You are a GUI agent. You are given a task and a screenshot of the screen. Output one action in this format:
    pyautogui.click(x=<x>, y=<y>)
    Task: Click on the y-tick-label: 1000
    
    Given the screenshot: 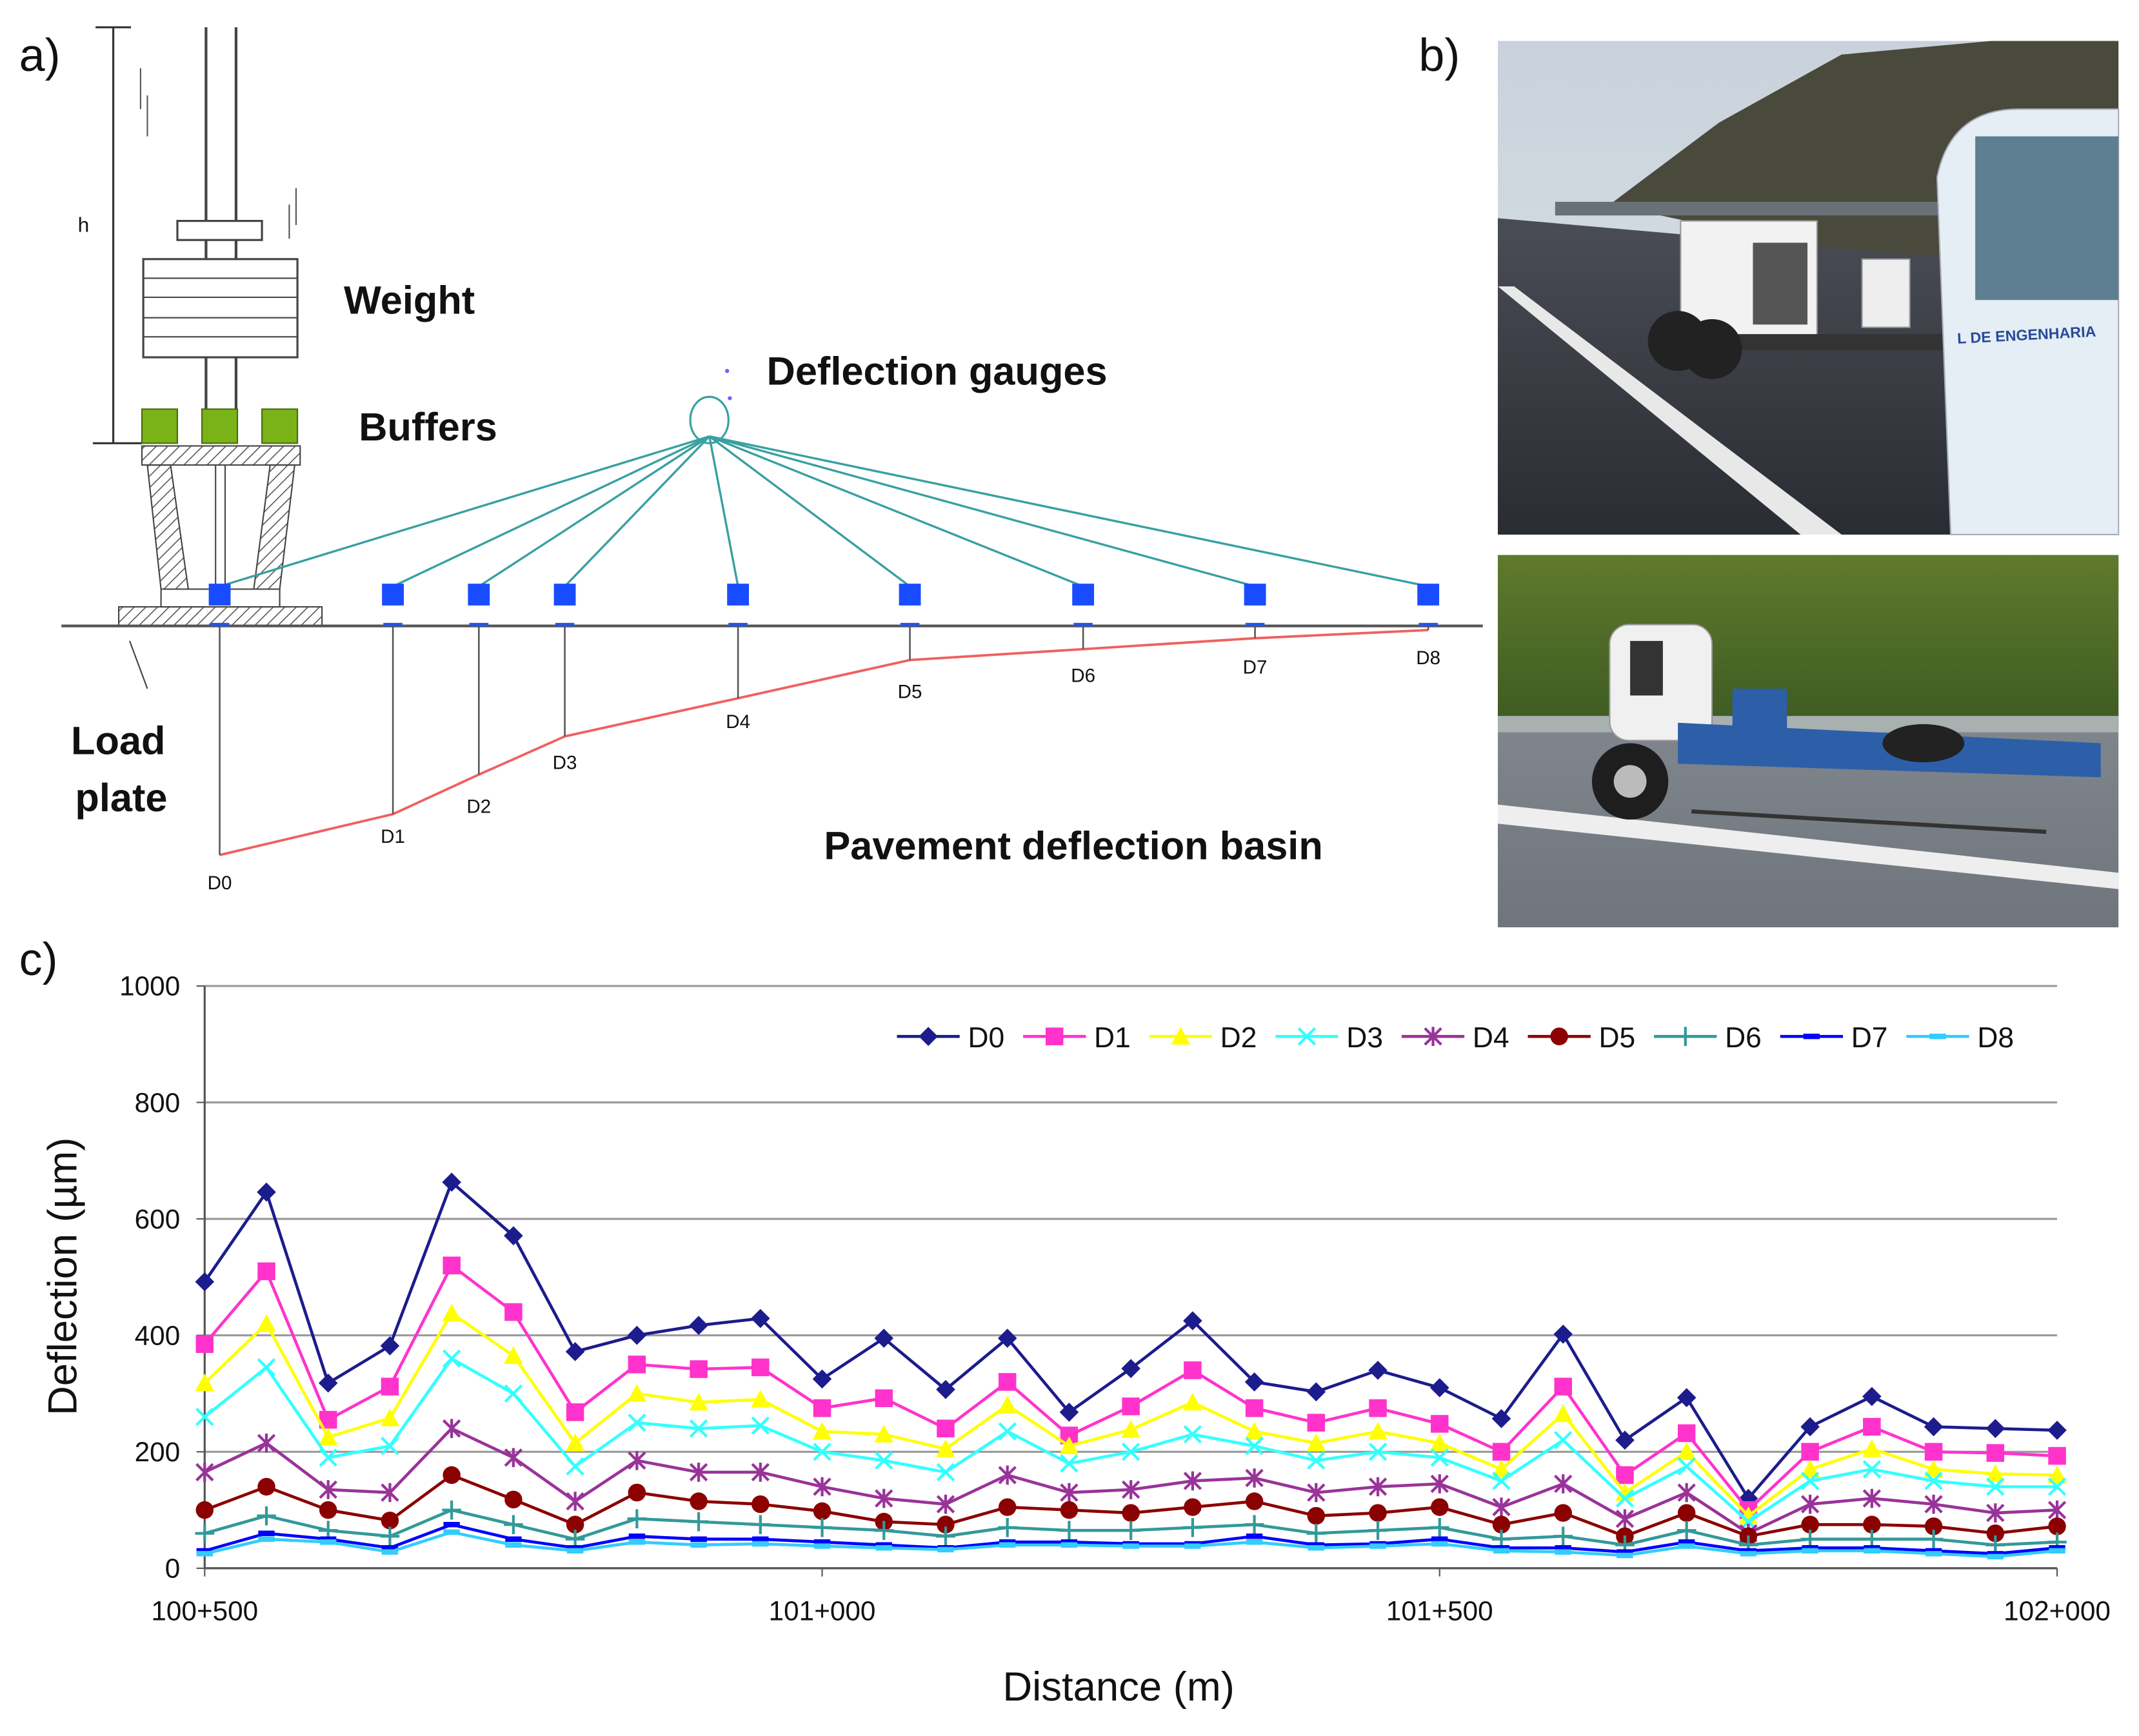 What is the action you would take?
    pyautogui.click(x=149, y=986)
    